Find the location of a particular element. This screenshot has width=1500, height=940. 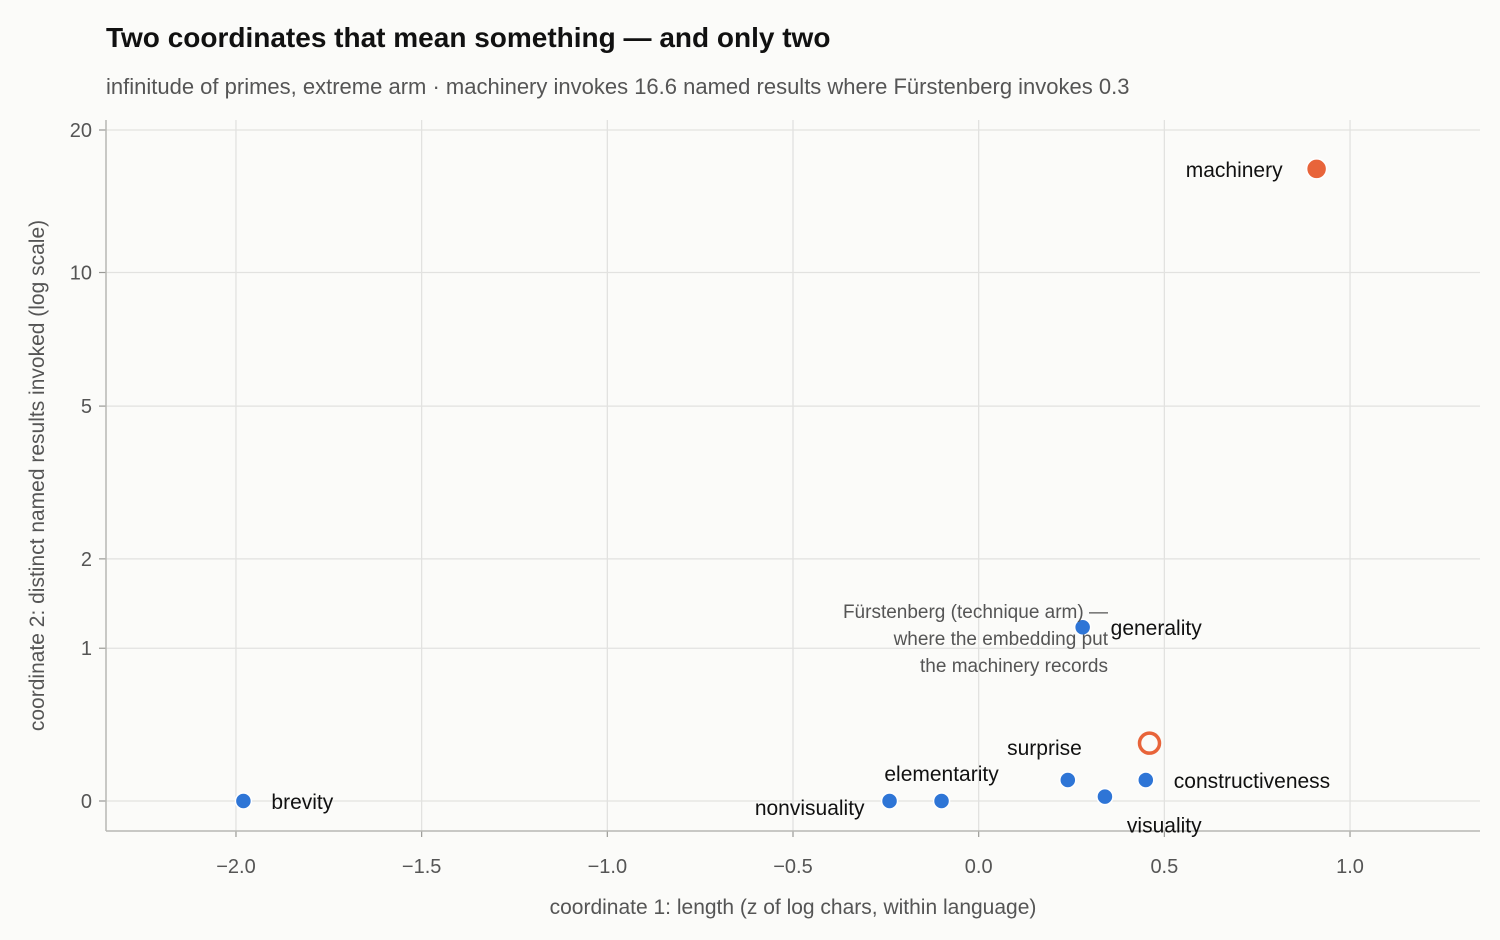

x-tick-label: −1.5 is located at coordinates (421, 867).